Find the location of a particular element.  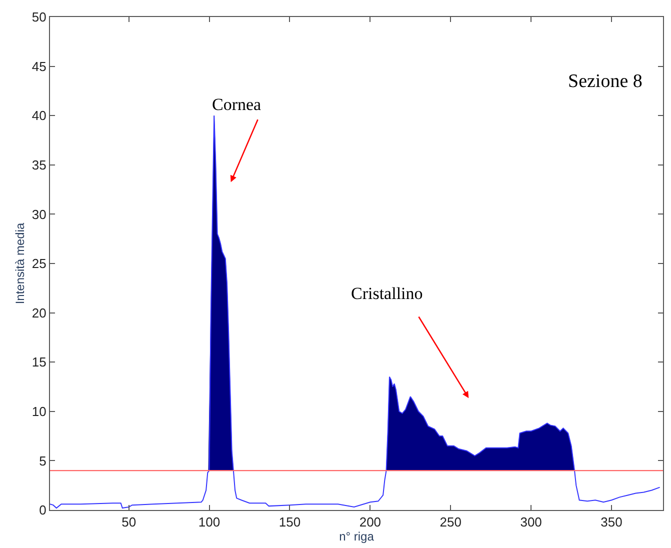

x-tick-label: 50 is located at coordinates (129, 522).